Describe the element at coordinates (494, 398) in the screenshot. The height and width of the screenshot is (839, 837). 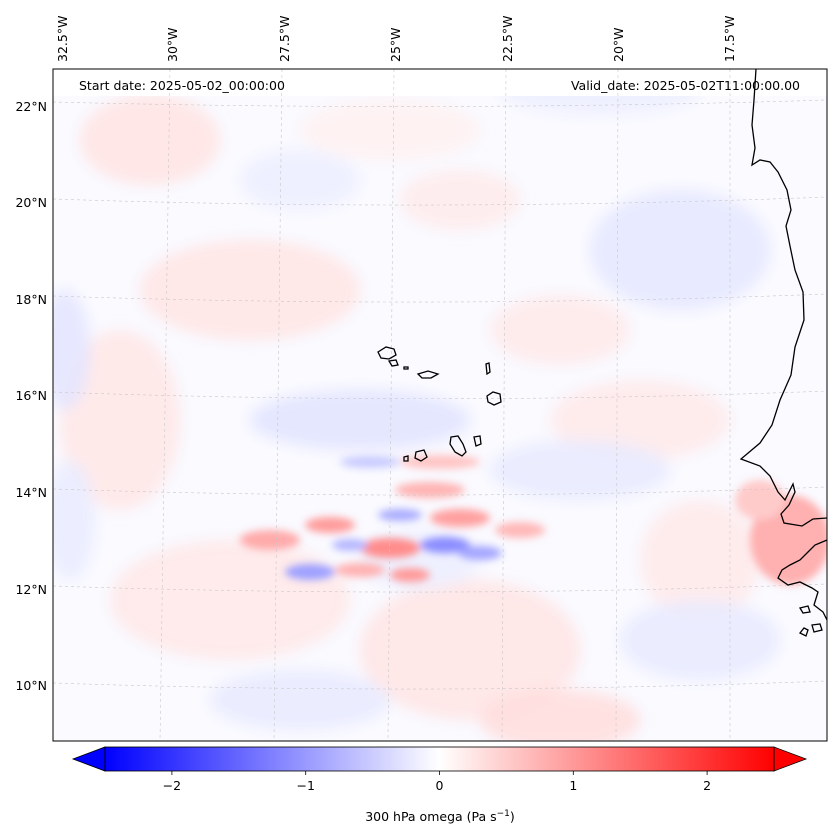
I see `island-boa-vista` at that location.